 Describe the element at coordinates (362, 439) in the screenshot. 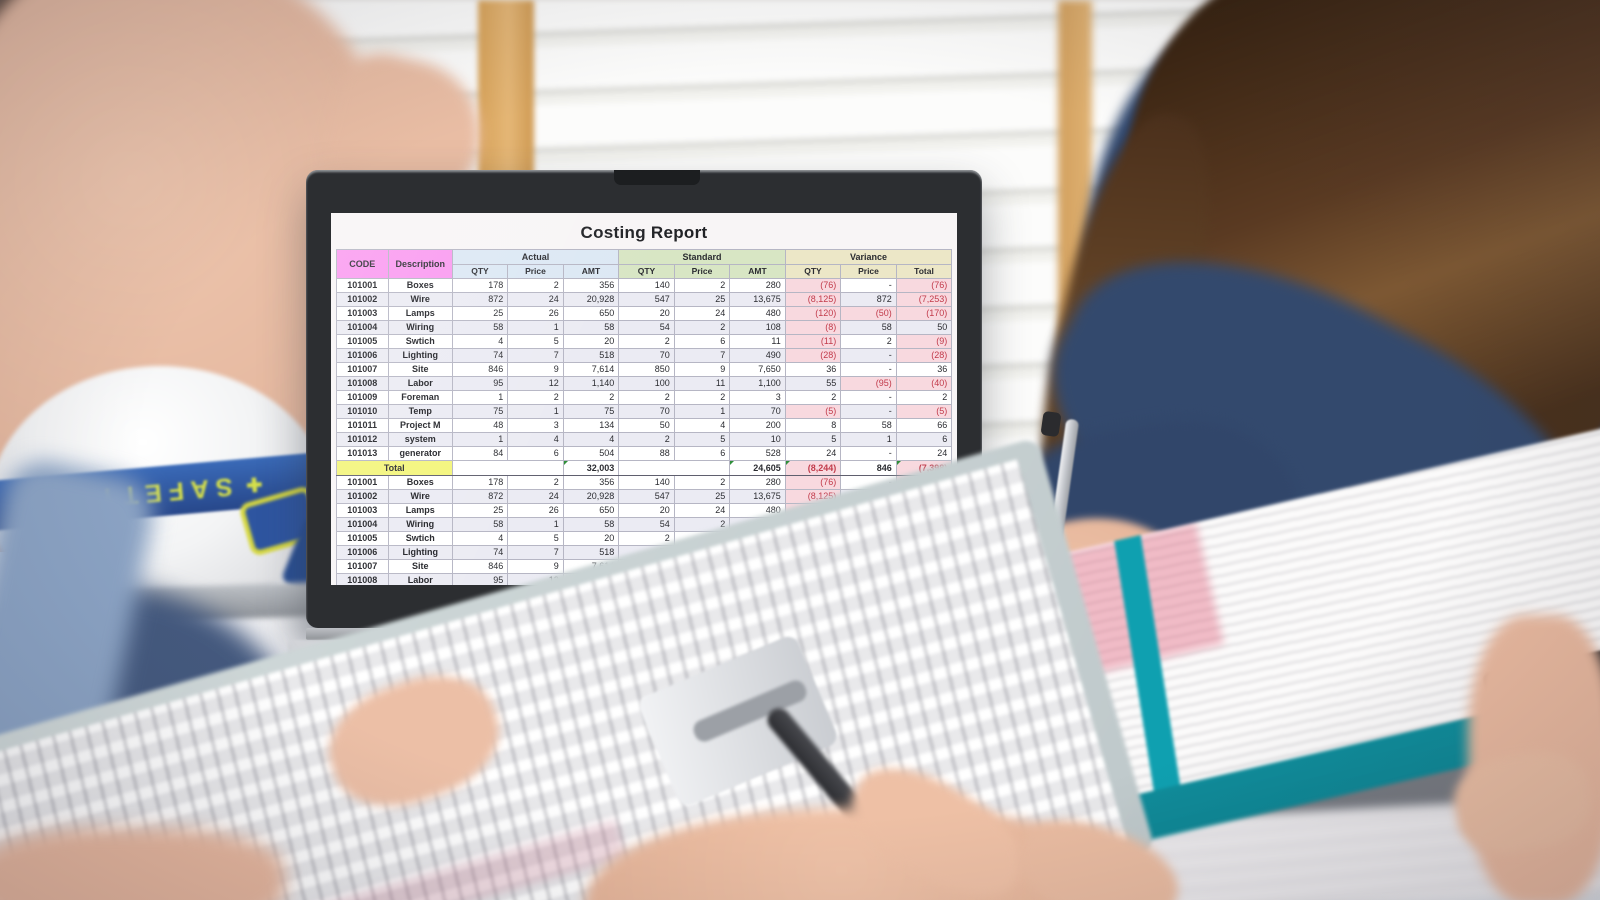

I see `cell: 101012` at that location.